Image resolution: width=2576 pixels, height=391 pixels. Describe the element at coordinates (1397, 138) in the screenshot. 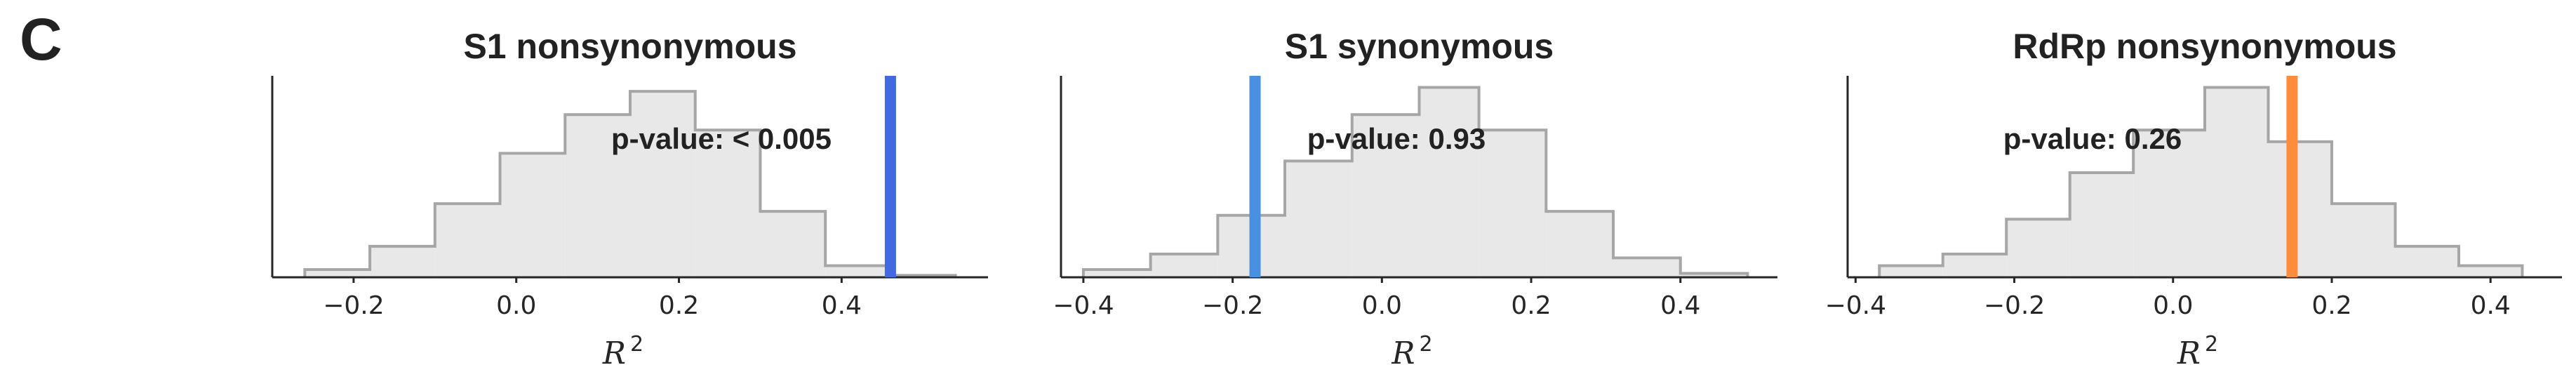

I see `p-value-annotation: p-value: 0.93` at that location.